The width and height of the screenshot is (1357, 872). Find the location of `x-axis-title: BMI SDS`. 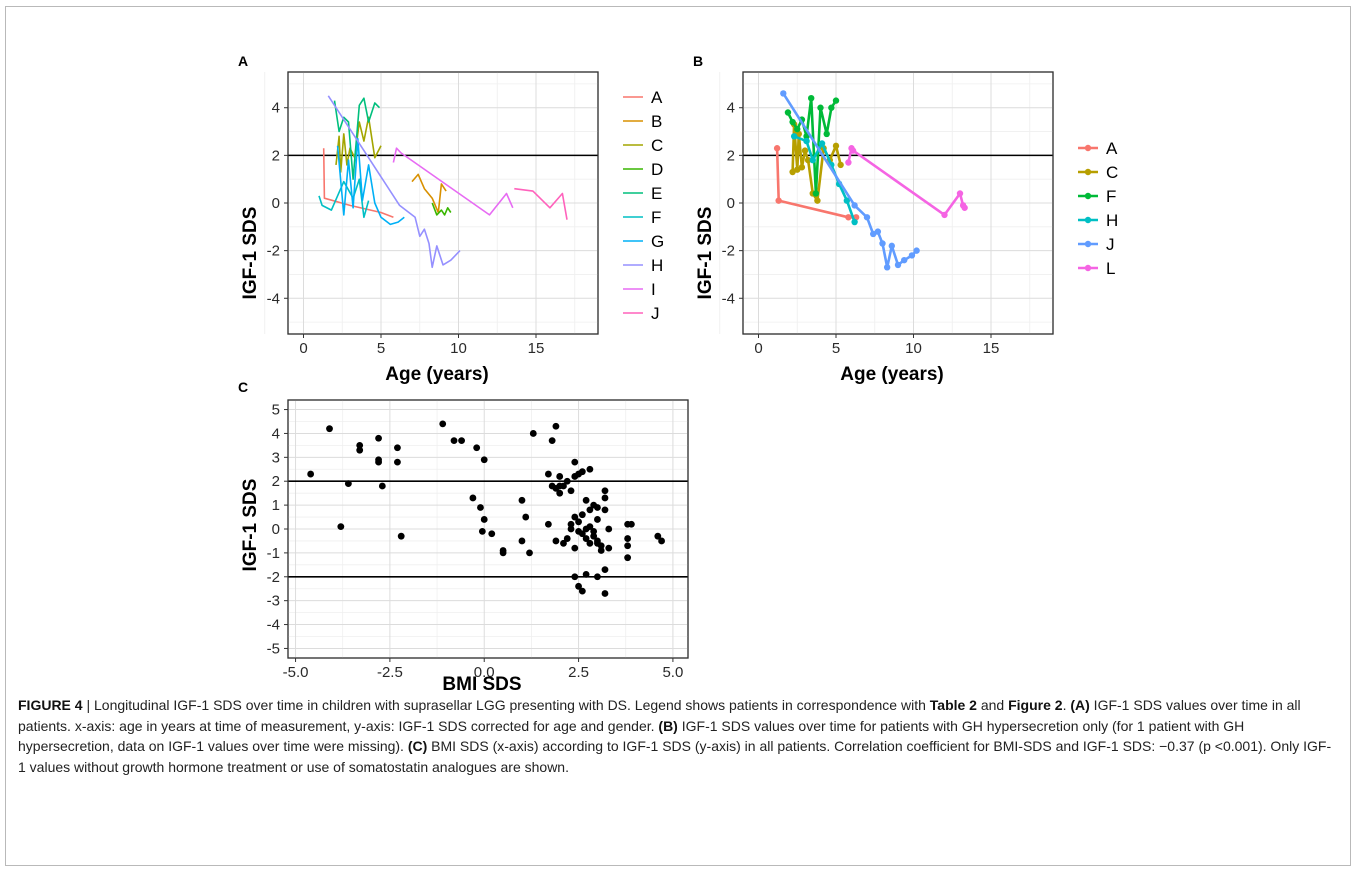

x-axis-title: BMI SDS is located at coordinates (481, 684).